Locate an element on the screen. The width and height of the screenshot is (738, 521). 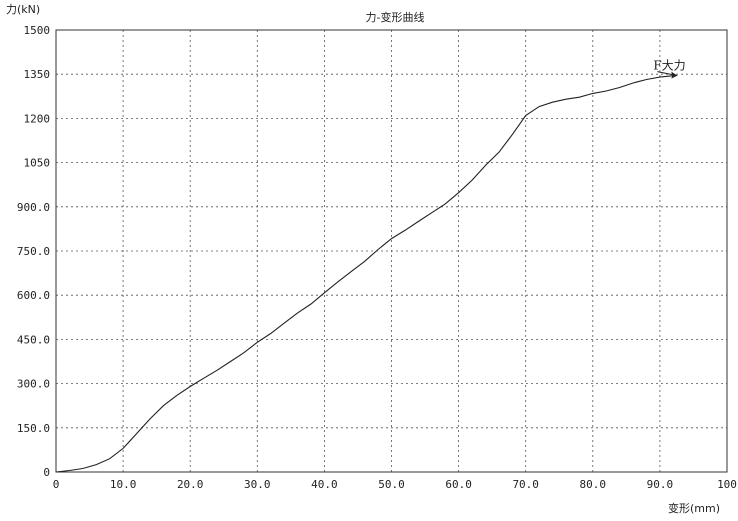
x-tick-label: 30.0 is located at coordinates (257, 484).